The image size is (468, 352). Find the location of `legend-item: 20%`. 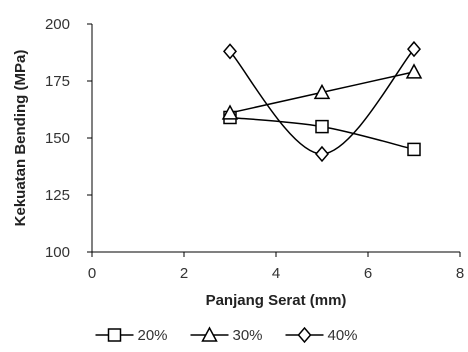

legend-item: 20% is located at coordinates (131, 335).